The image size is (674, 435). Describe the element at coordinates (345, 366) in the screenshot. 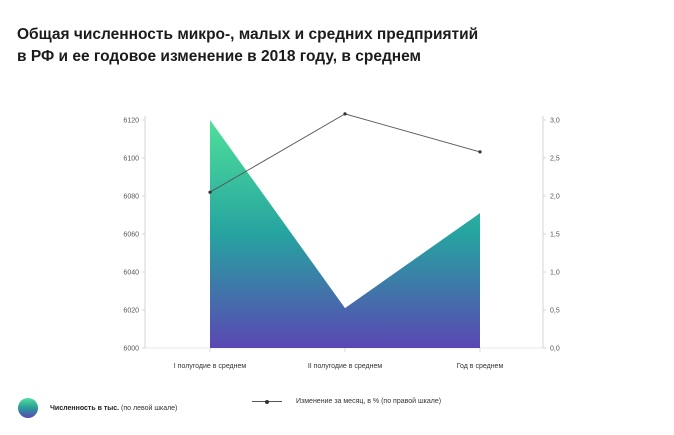

I see `x-category-label: II полугодие в среднем` at that location.